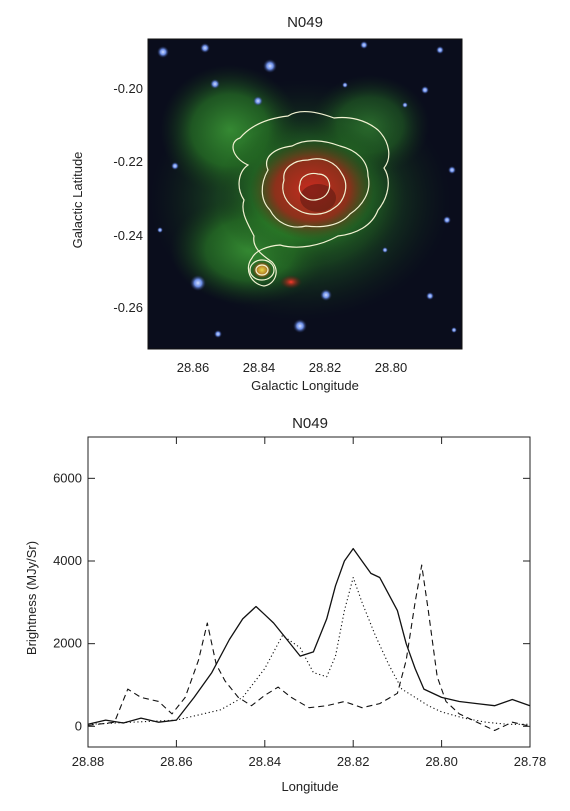  Describe the element at coordinates (310, 423) in the screenshot. I see `chart-title: N049` at that location.